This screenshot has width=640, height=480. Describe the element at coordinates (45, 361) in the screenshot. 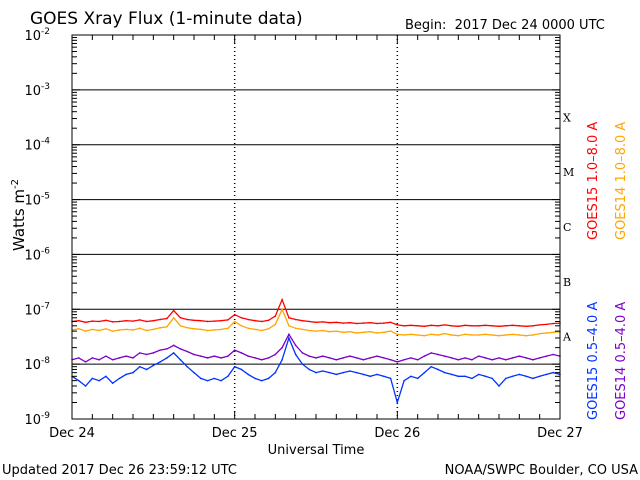

I see `y-tick-exp: -8` at that location.